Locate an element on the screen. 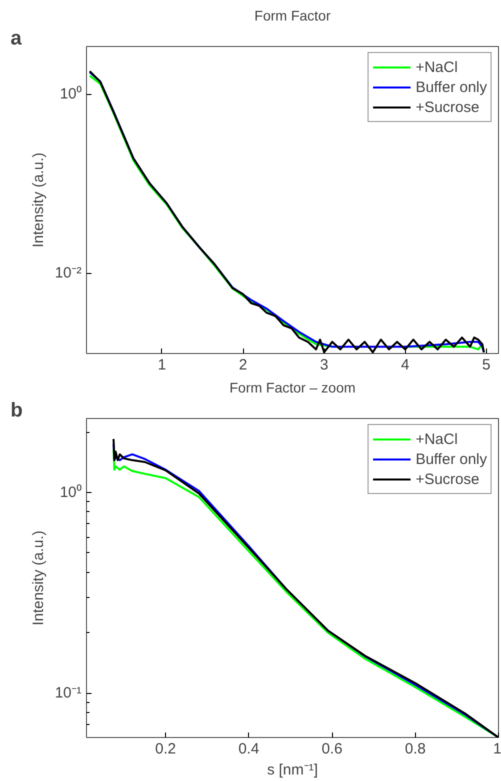  x-tick-label: 2 is located at coordinates (243, 365).